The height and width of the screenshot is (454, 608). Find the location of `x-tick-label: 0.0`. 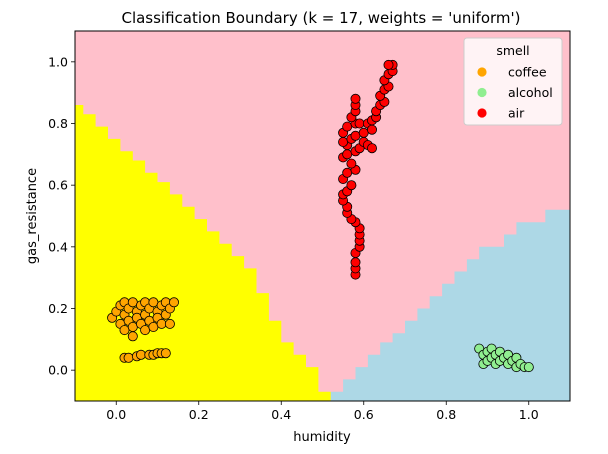

x-tick-label: 0.0 is located at coordinates (116, 414).